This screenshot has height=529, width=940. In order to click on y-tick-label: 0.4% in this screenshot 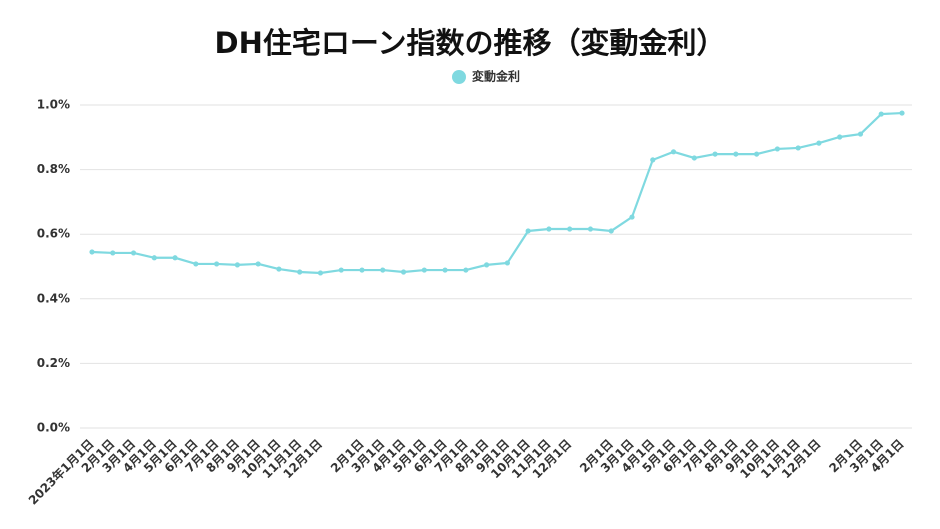, I will do `click(53, 298)`.